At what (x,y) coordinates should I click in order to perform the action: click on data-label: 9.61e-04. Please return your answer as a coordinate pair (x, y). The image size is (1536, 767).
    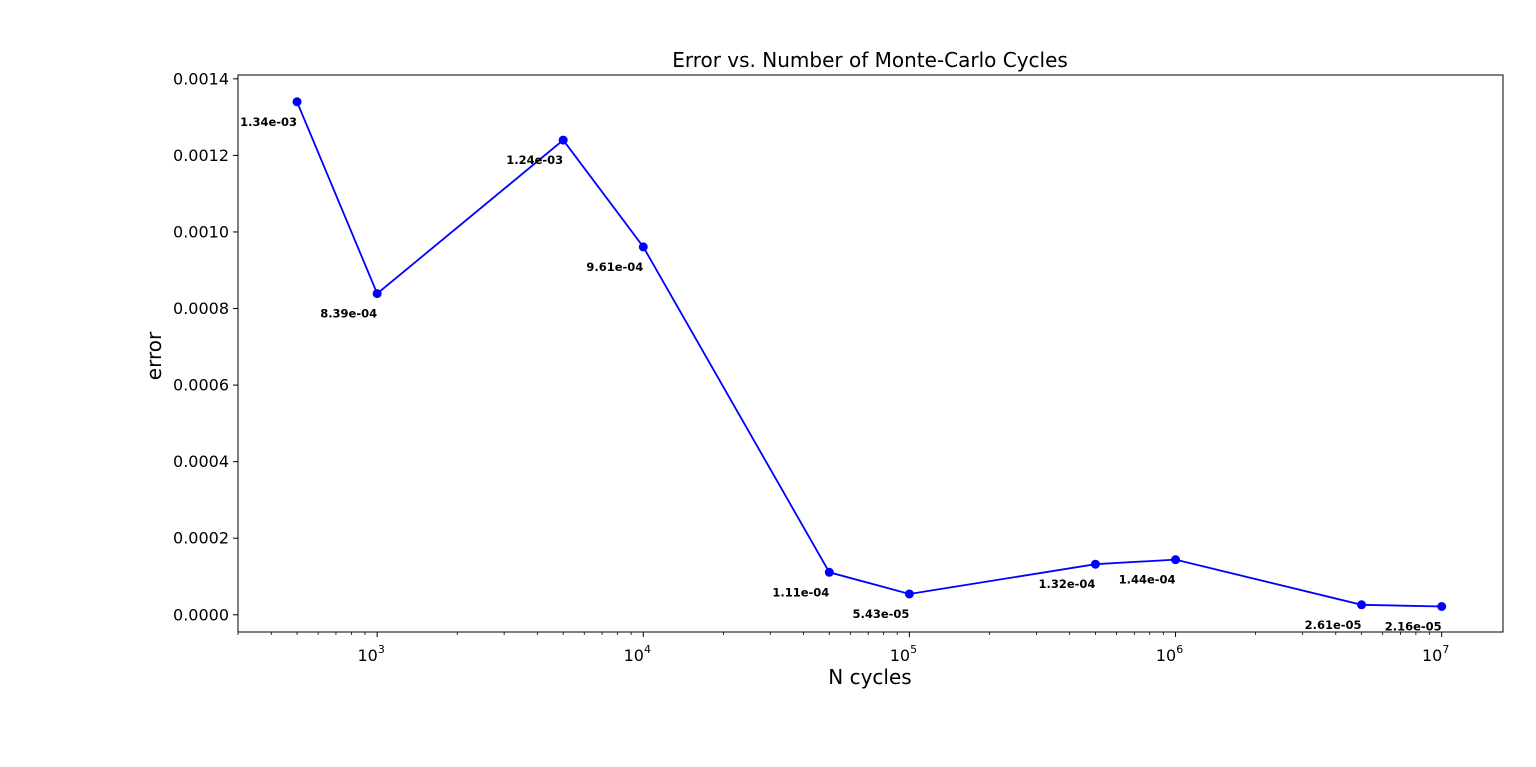
    Looking at the image, I should click on (614, 267).